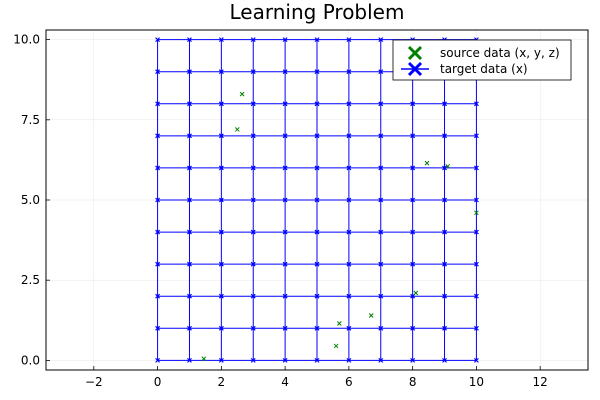  I want to click on x-tick-label: 2, so click(222, 382).